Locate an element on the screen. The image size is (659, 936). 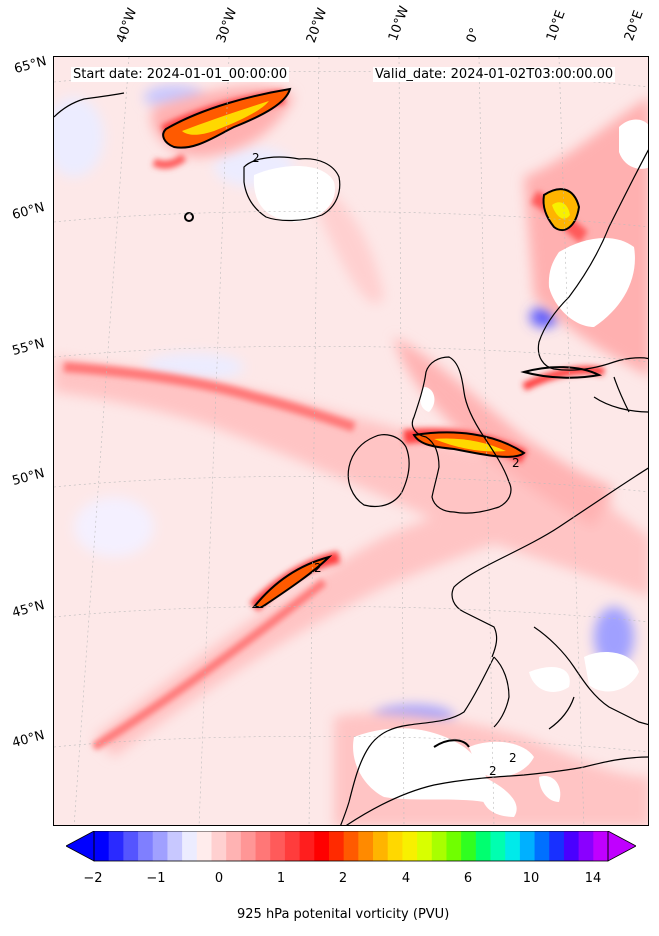
lat-label-60n: 60°N is located at coordinates (28, 211).